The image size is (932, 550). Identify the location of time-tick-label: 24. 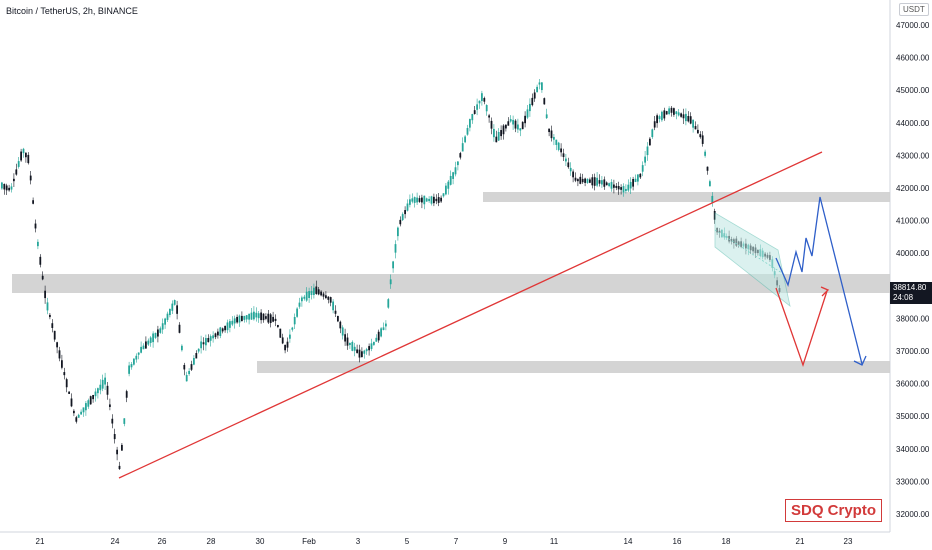
(115, 541).